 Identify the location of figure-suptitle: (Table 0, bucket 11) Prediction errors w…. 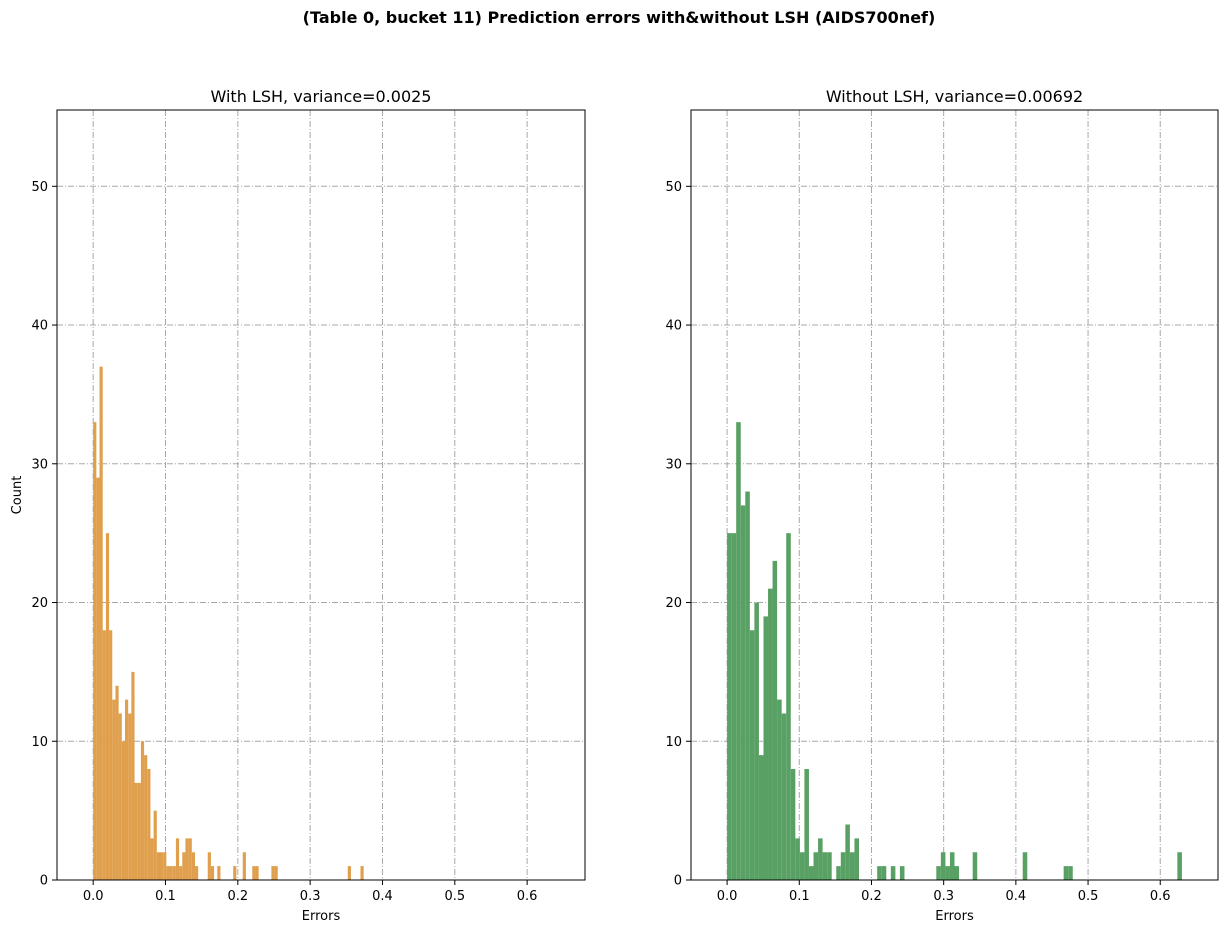
(619, 17).